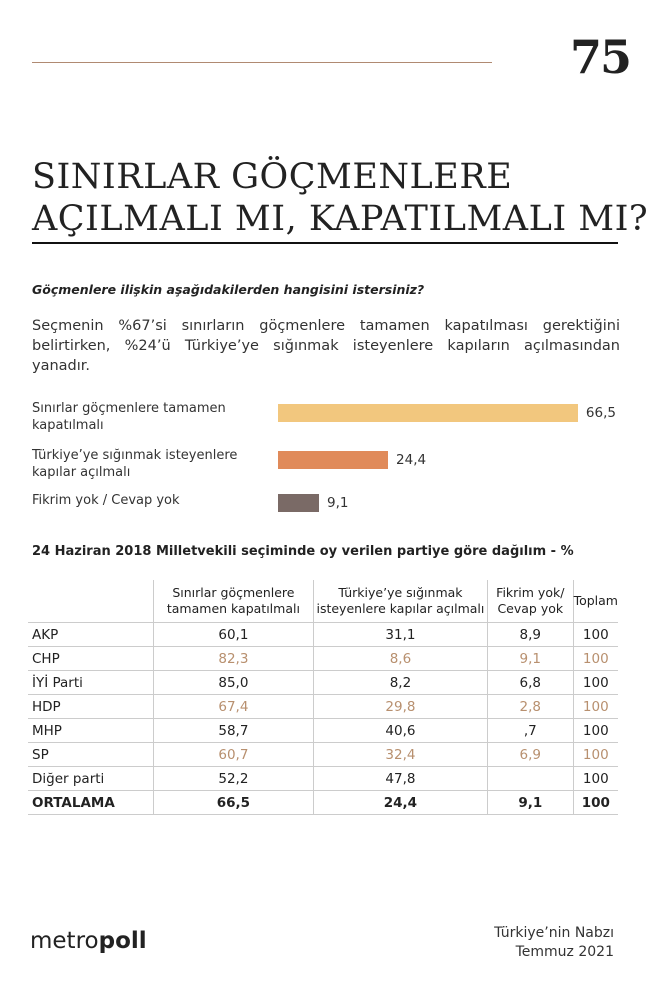 This screenshot has width=650, height=987. I want to click on row-label: İYİ Parti, so click(91, 682).